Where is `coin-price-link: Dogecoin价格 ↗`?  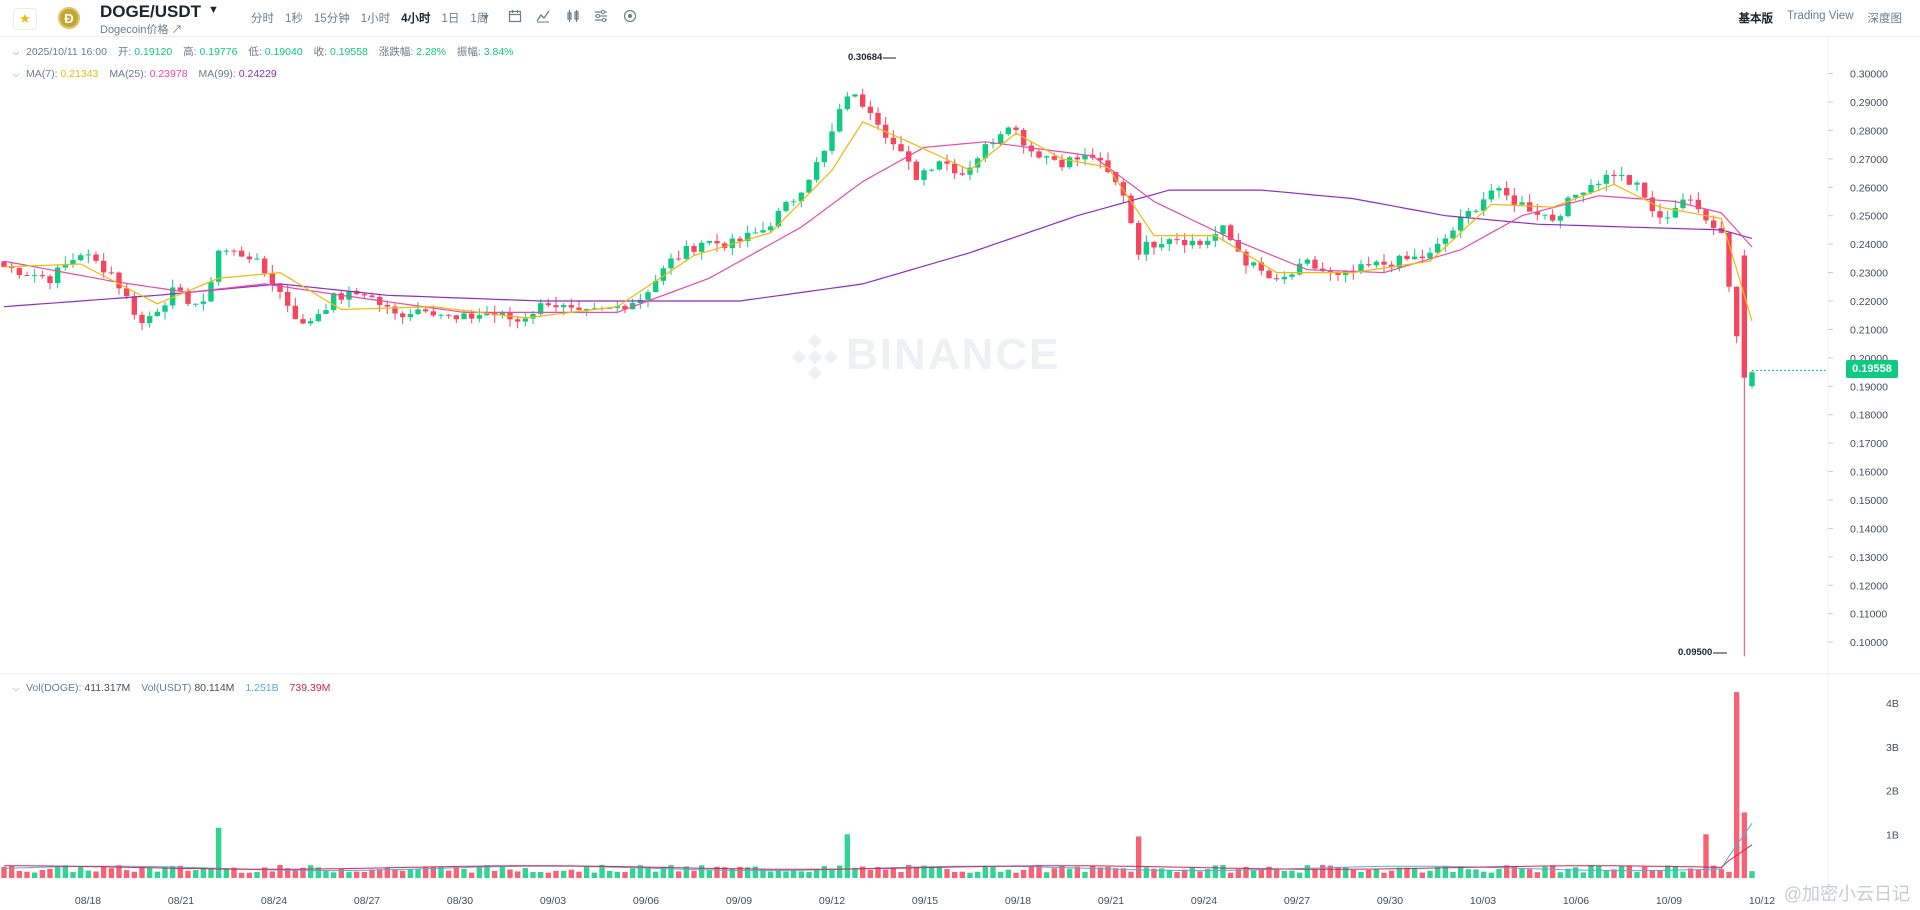 coin-price-link: Dogecoin价格 ↗ is located at coordinates (141, 30).